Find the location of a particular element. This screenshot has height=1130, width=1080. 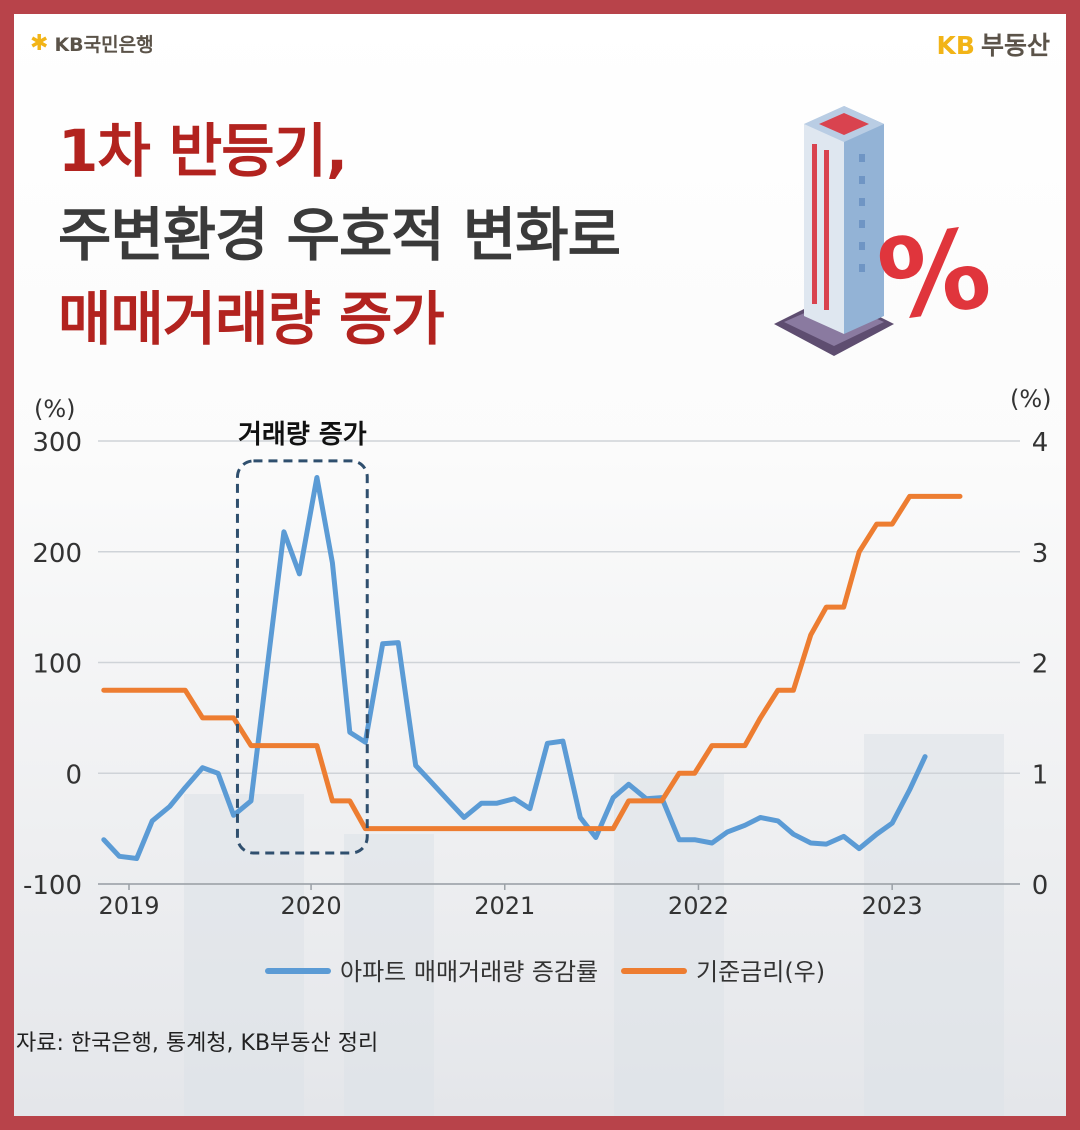

x-axis: 2019 2020 2021 2022 2023 is located at coordinates (559, 901).